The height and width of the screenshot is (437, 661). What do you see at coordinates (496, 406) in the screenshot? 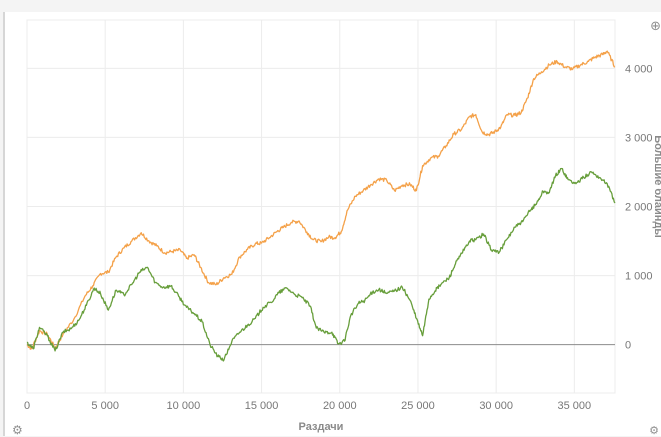
I see `x-tick-label: 30 000` at bounding box center [496, 406].